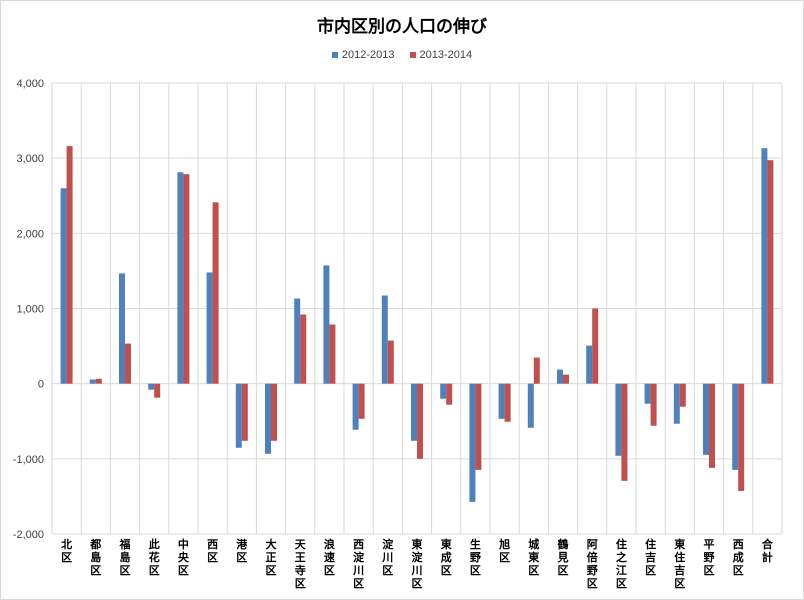 This screenshot has height=600, width=804. What do you see at coordinates (212, 551) in the screenshot?
I see `x-tick-label: 西区` at bounding box center [212, 551].